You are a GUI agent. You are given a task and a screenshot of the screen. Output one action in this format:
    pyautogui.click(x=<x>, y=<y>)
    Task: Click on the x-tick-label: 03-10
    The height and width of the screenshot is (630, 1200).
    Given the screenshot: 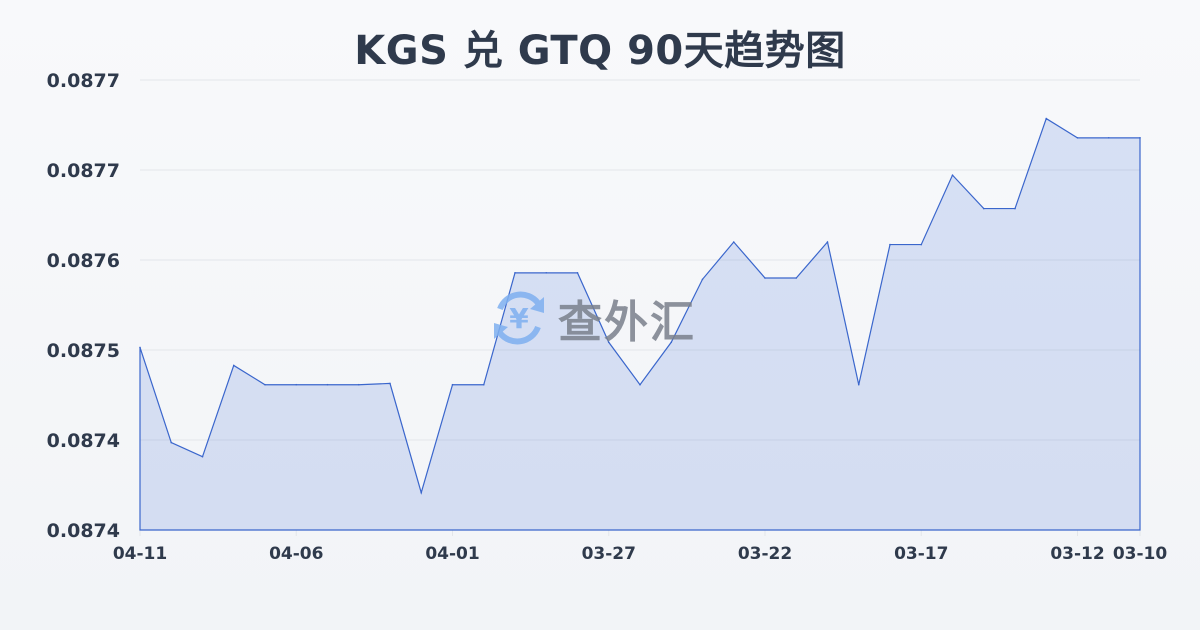 What is the action you would take?
    pyautogui.click(x=1140, y=554)
    